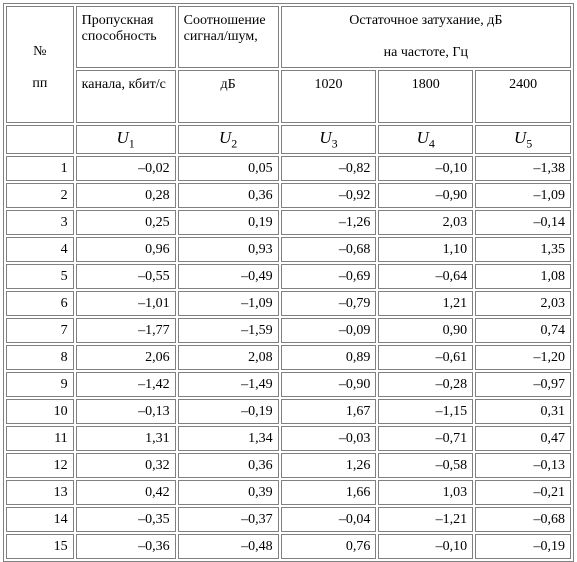 The width and height of the screenshot is (577, 562). What do you see at coordinates (228, 96) in the screenshot?
I see `unit-cell: дБ` at bounding box center [228, 96].